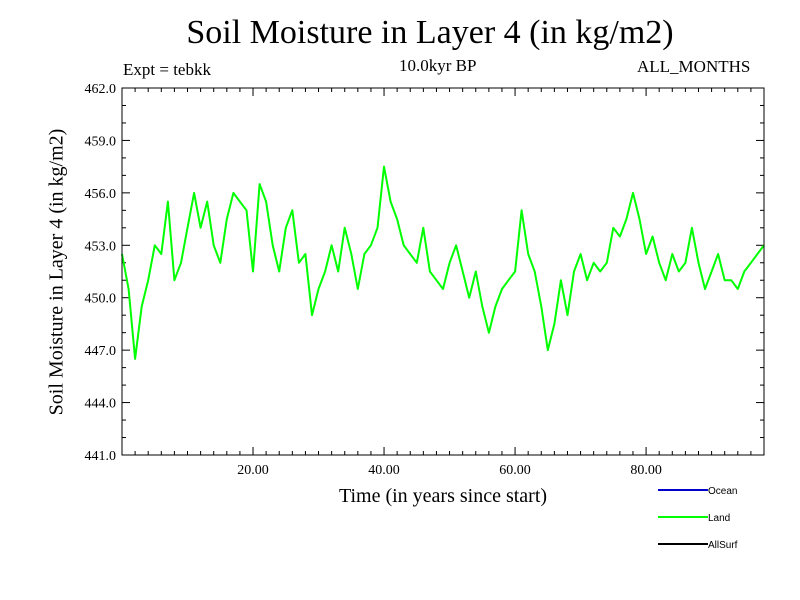 The height and width of the screenshot is (600, 800). I want to click on chart-title: Soil Moisture in Layer 4 (in kg/m2), so click(430, 32).